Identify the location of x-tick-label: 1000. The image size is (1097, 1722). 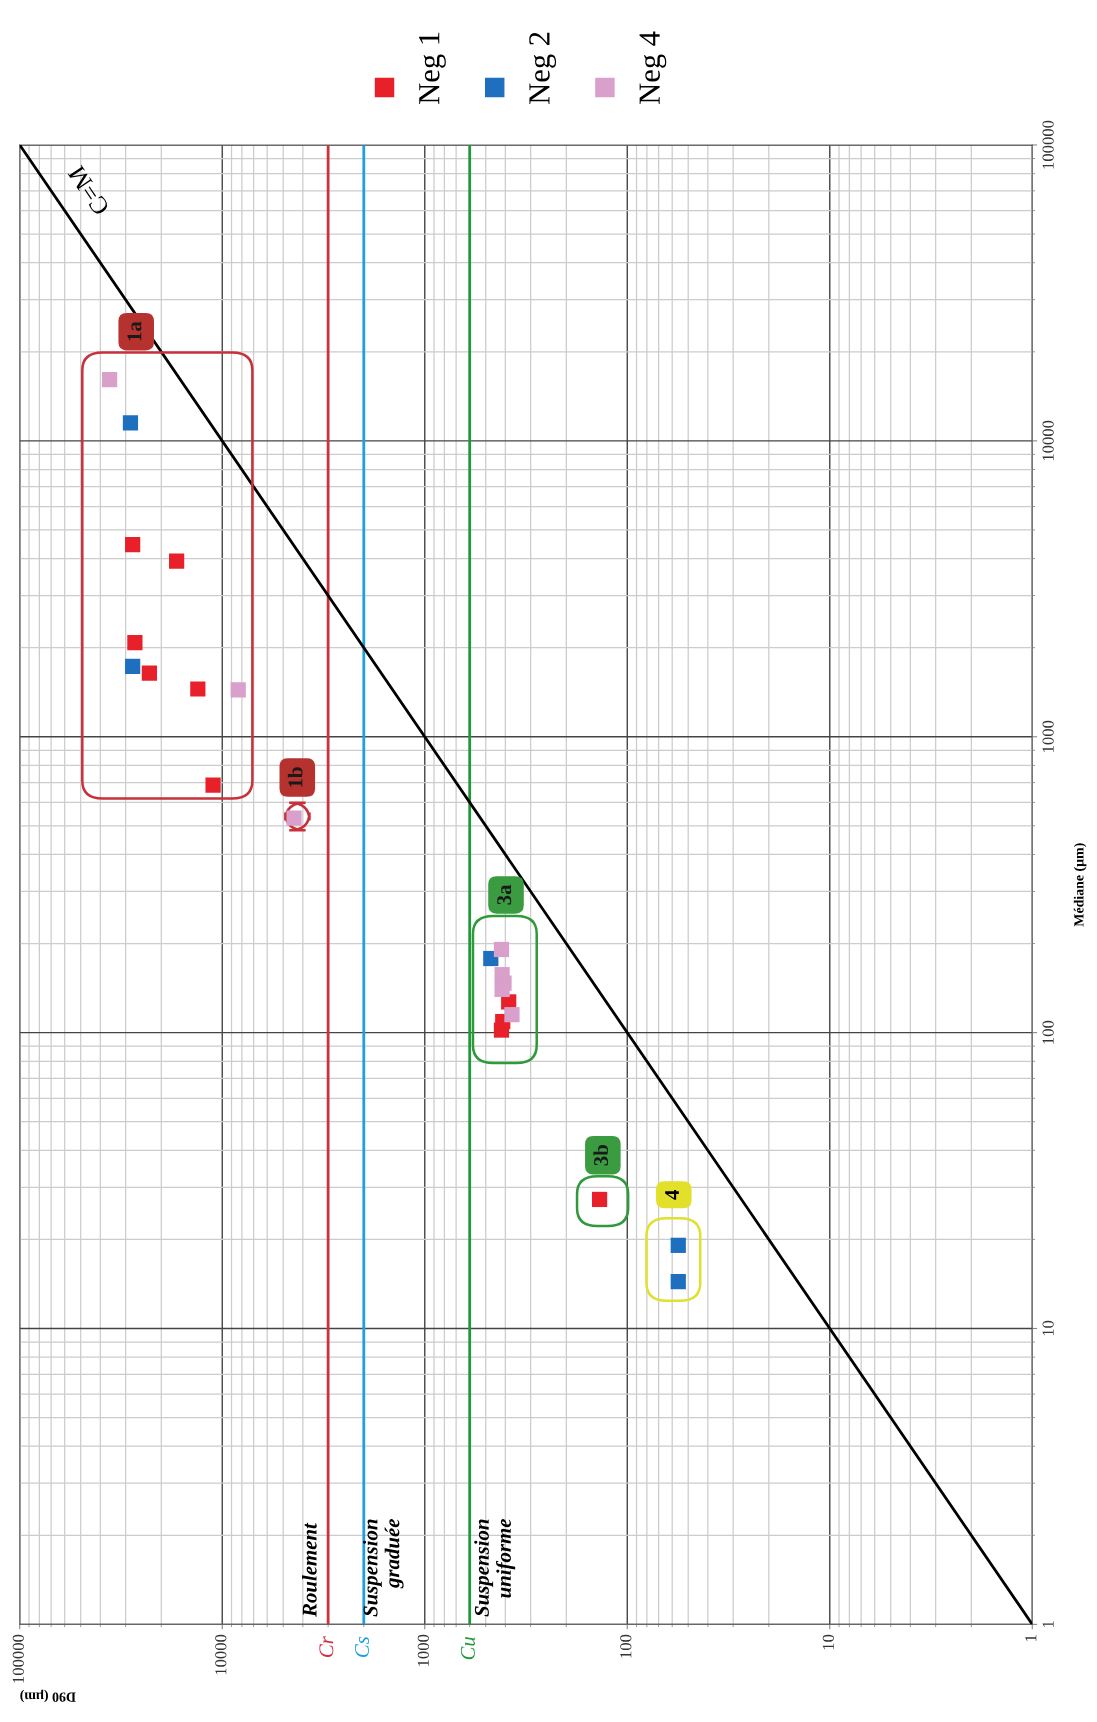
(423, 1650).